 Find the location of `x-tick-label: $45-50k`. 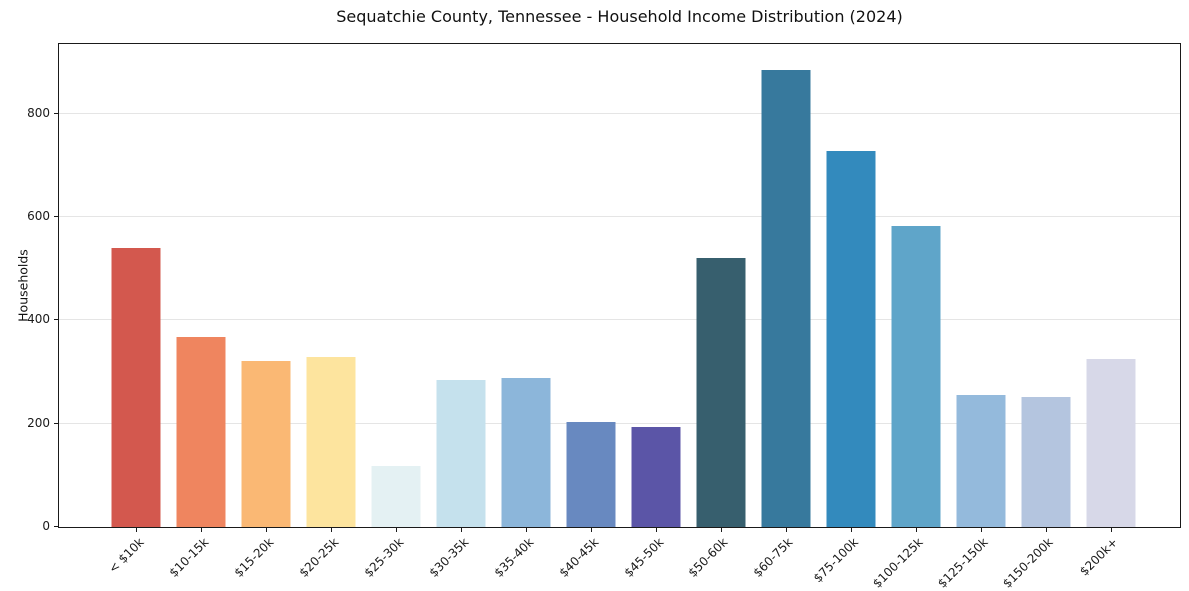

x-tick-label: $45-50k is located at coordinates (643, 557).